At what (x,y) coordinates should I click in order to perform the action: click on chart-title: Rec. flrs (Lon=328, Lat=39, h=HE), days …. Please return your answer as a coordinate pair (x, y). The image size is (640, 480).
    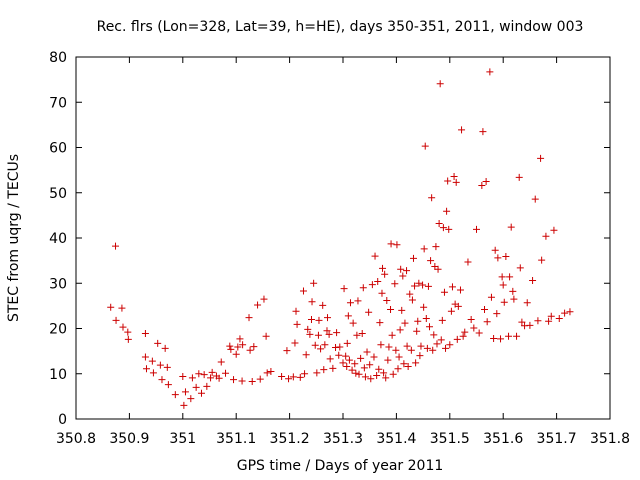
    Looking at the image, I should click on (340, 27).